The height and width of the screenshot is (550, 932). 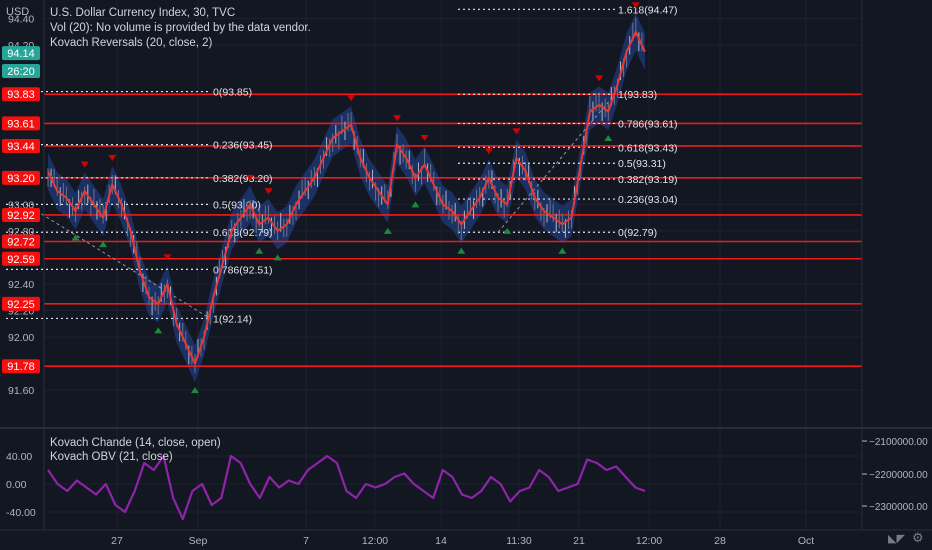 I want to click on osc-right-tick: −2200000.00, so click(x=898, y=475).